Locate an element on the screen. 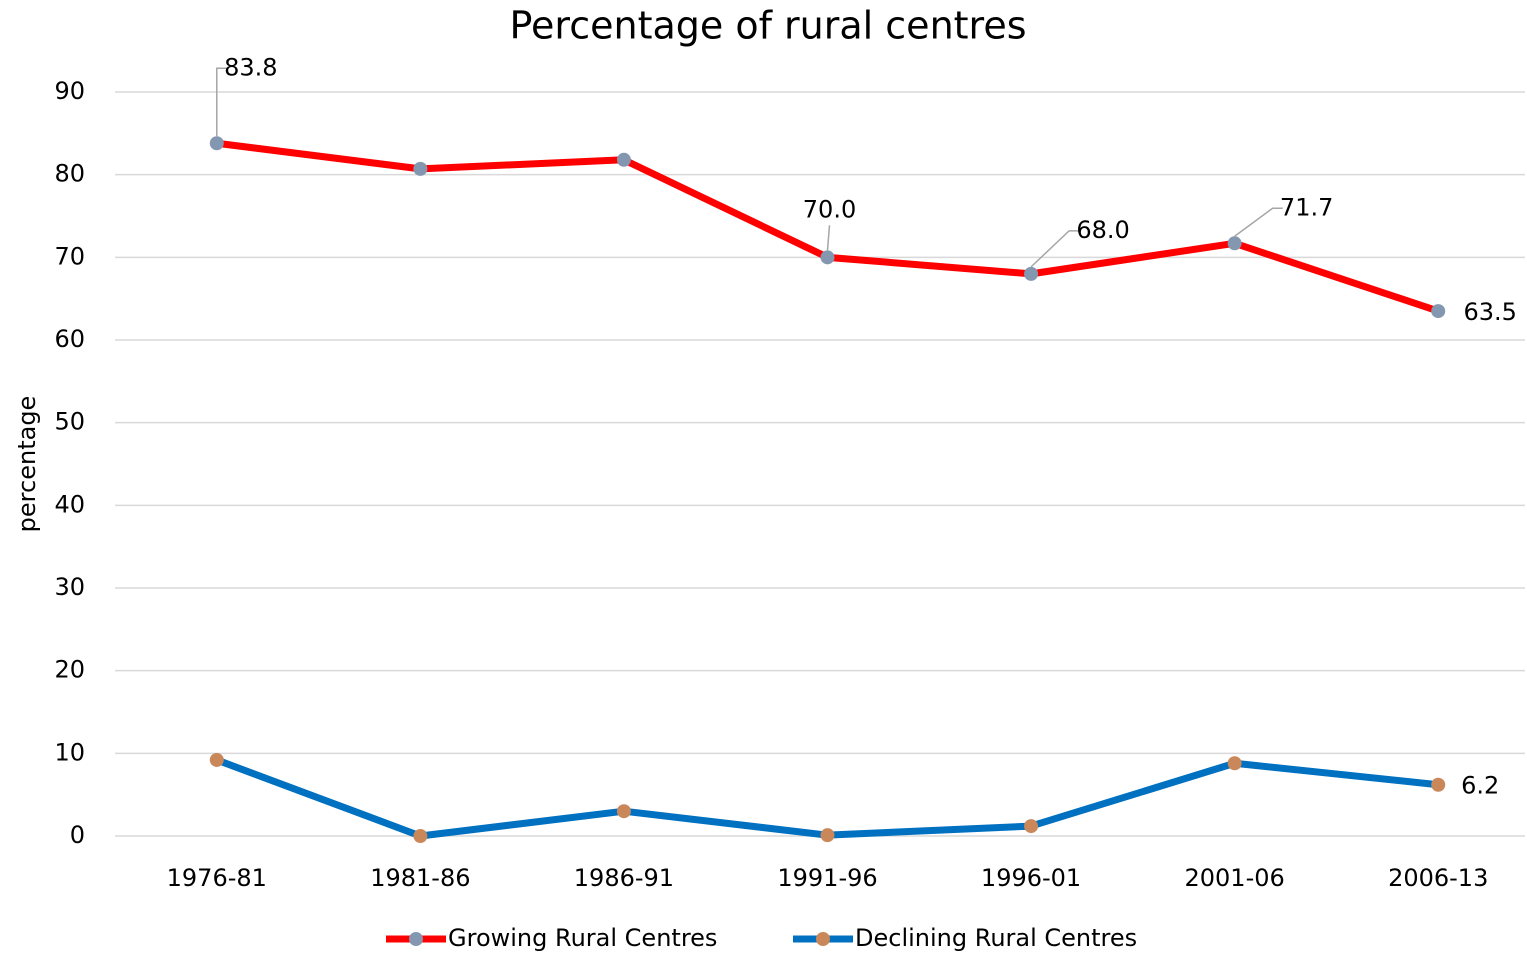 The height and width of the screenshot is (955, 1527). data-label: 6.2 is located at coordinates (1480, 786).